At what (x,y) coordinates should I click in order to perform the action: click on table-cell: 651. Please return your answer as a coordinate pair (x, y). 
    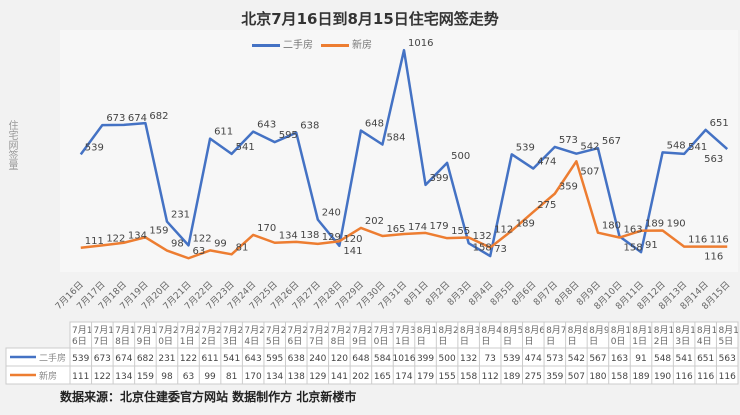
    Looking at the image, I should click on (705, 359).